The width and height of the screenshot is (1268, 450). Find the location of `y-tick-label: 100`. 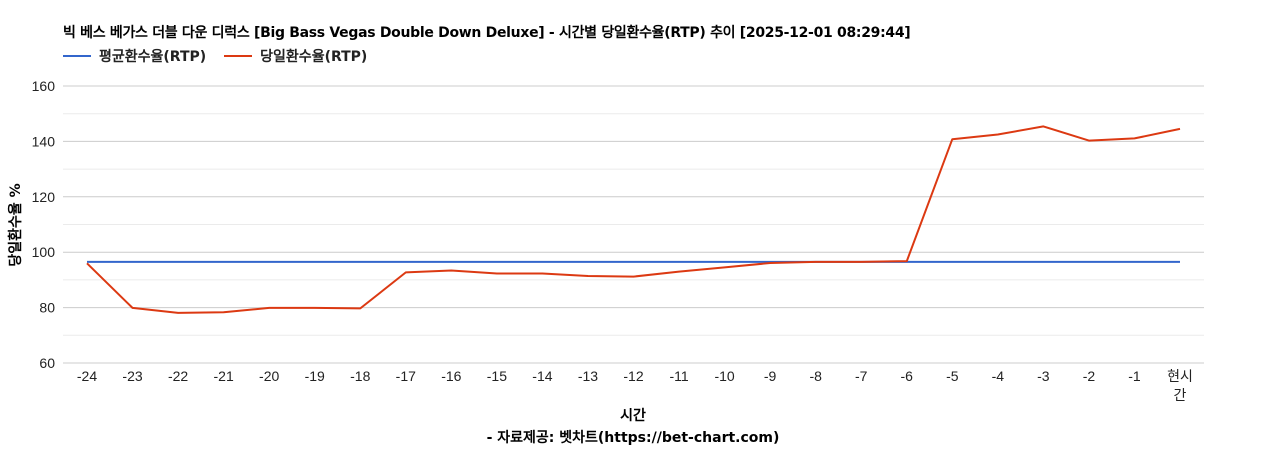

y-tick-label: 100 is located at coordinates (44, 252).